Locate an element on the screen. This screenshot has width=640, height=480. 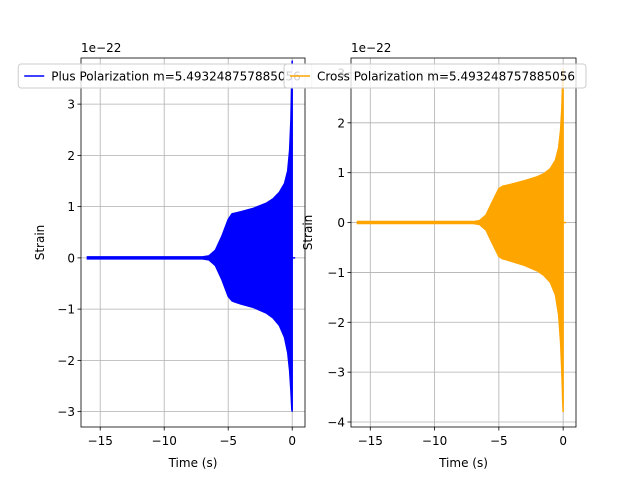
legend-label: Plus Polarization m=5.493248757885056 is located at coordinates (176, 77).